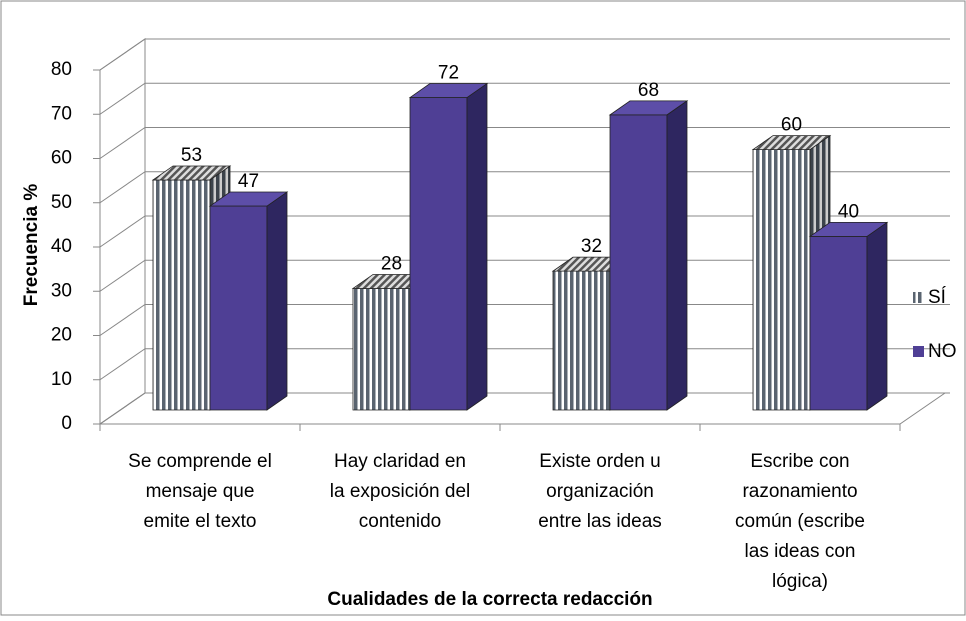 Image resolution: width=966 pixels, height=621 pixels. What do you see at coordinates (31, 245) in the screenshot?
I see `y-axis-title: Frecuencia %` at bounding box center [31, 245].